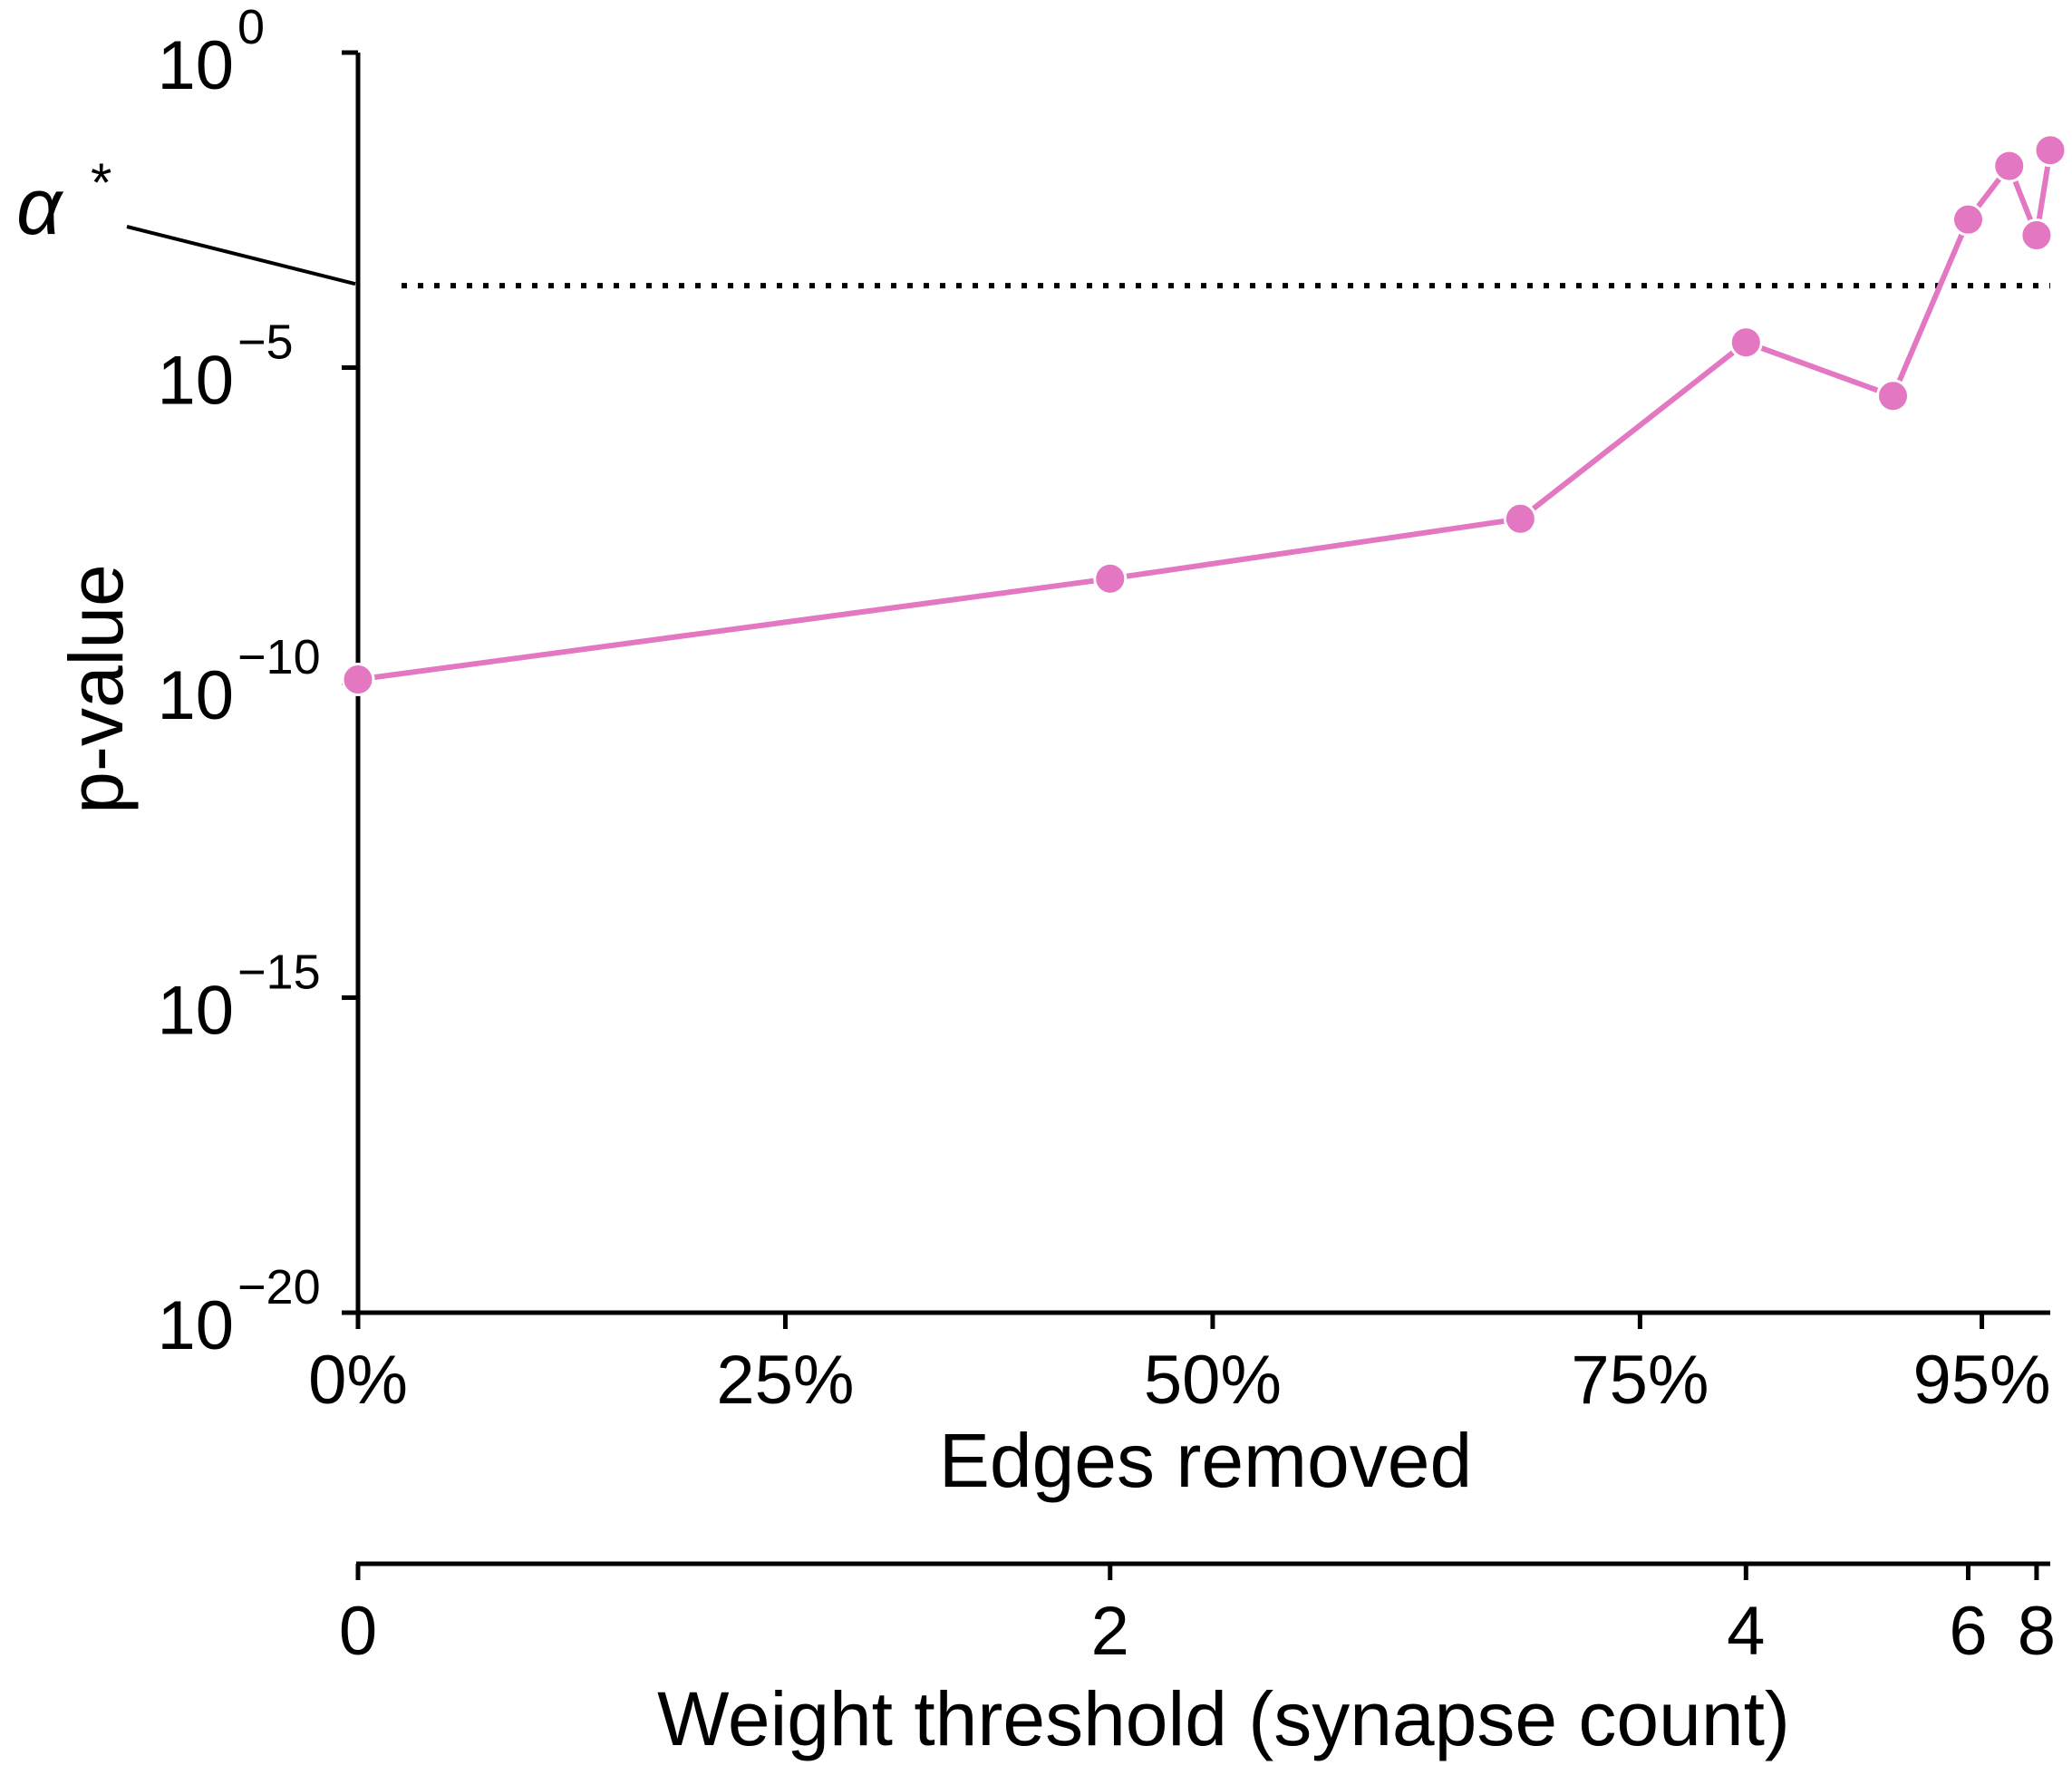  I want to click on secondary-x-tick-label: 0, so click(358, 1631).